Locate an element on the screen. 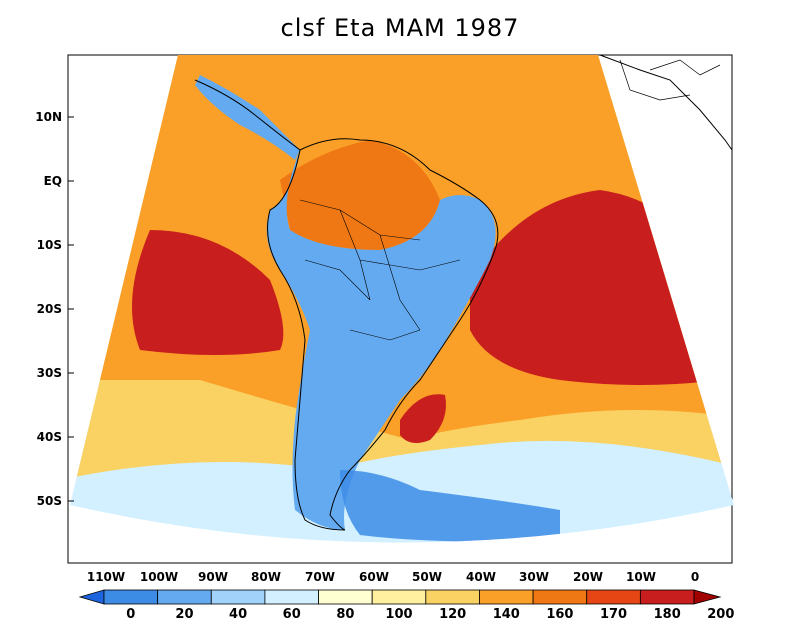  colorbar-label: 160 is located at coordinates (559, 612).